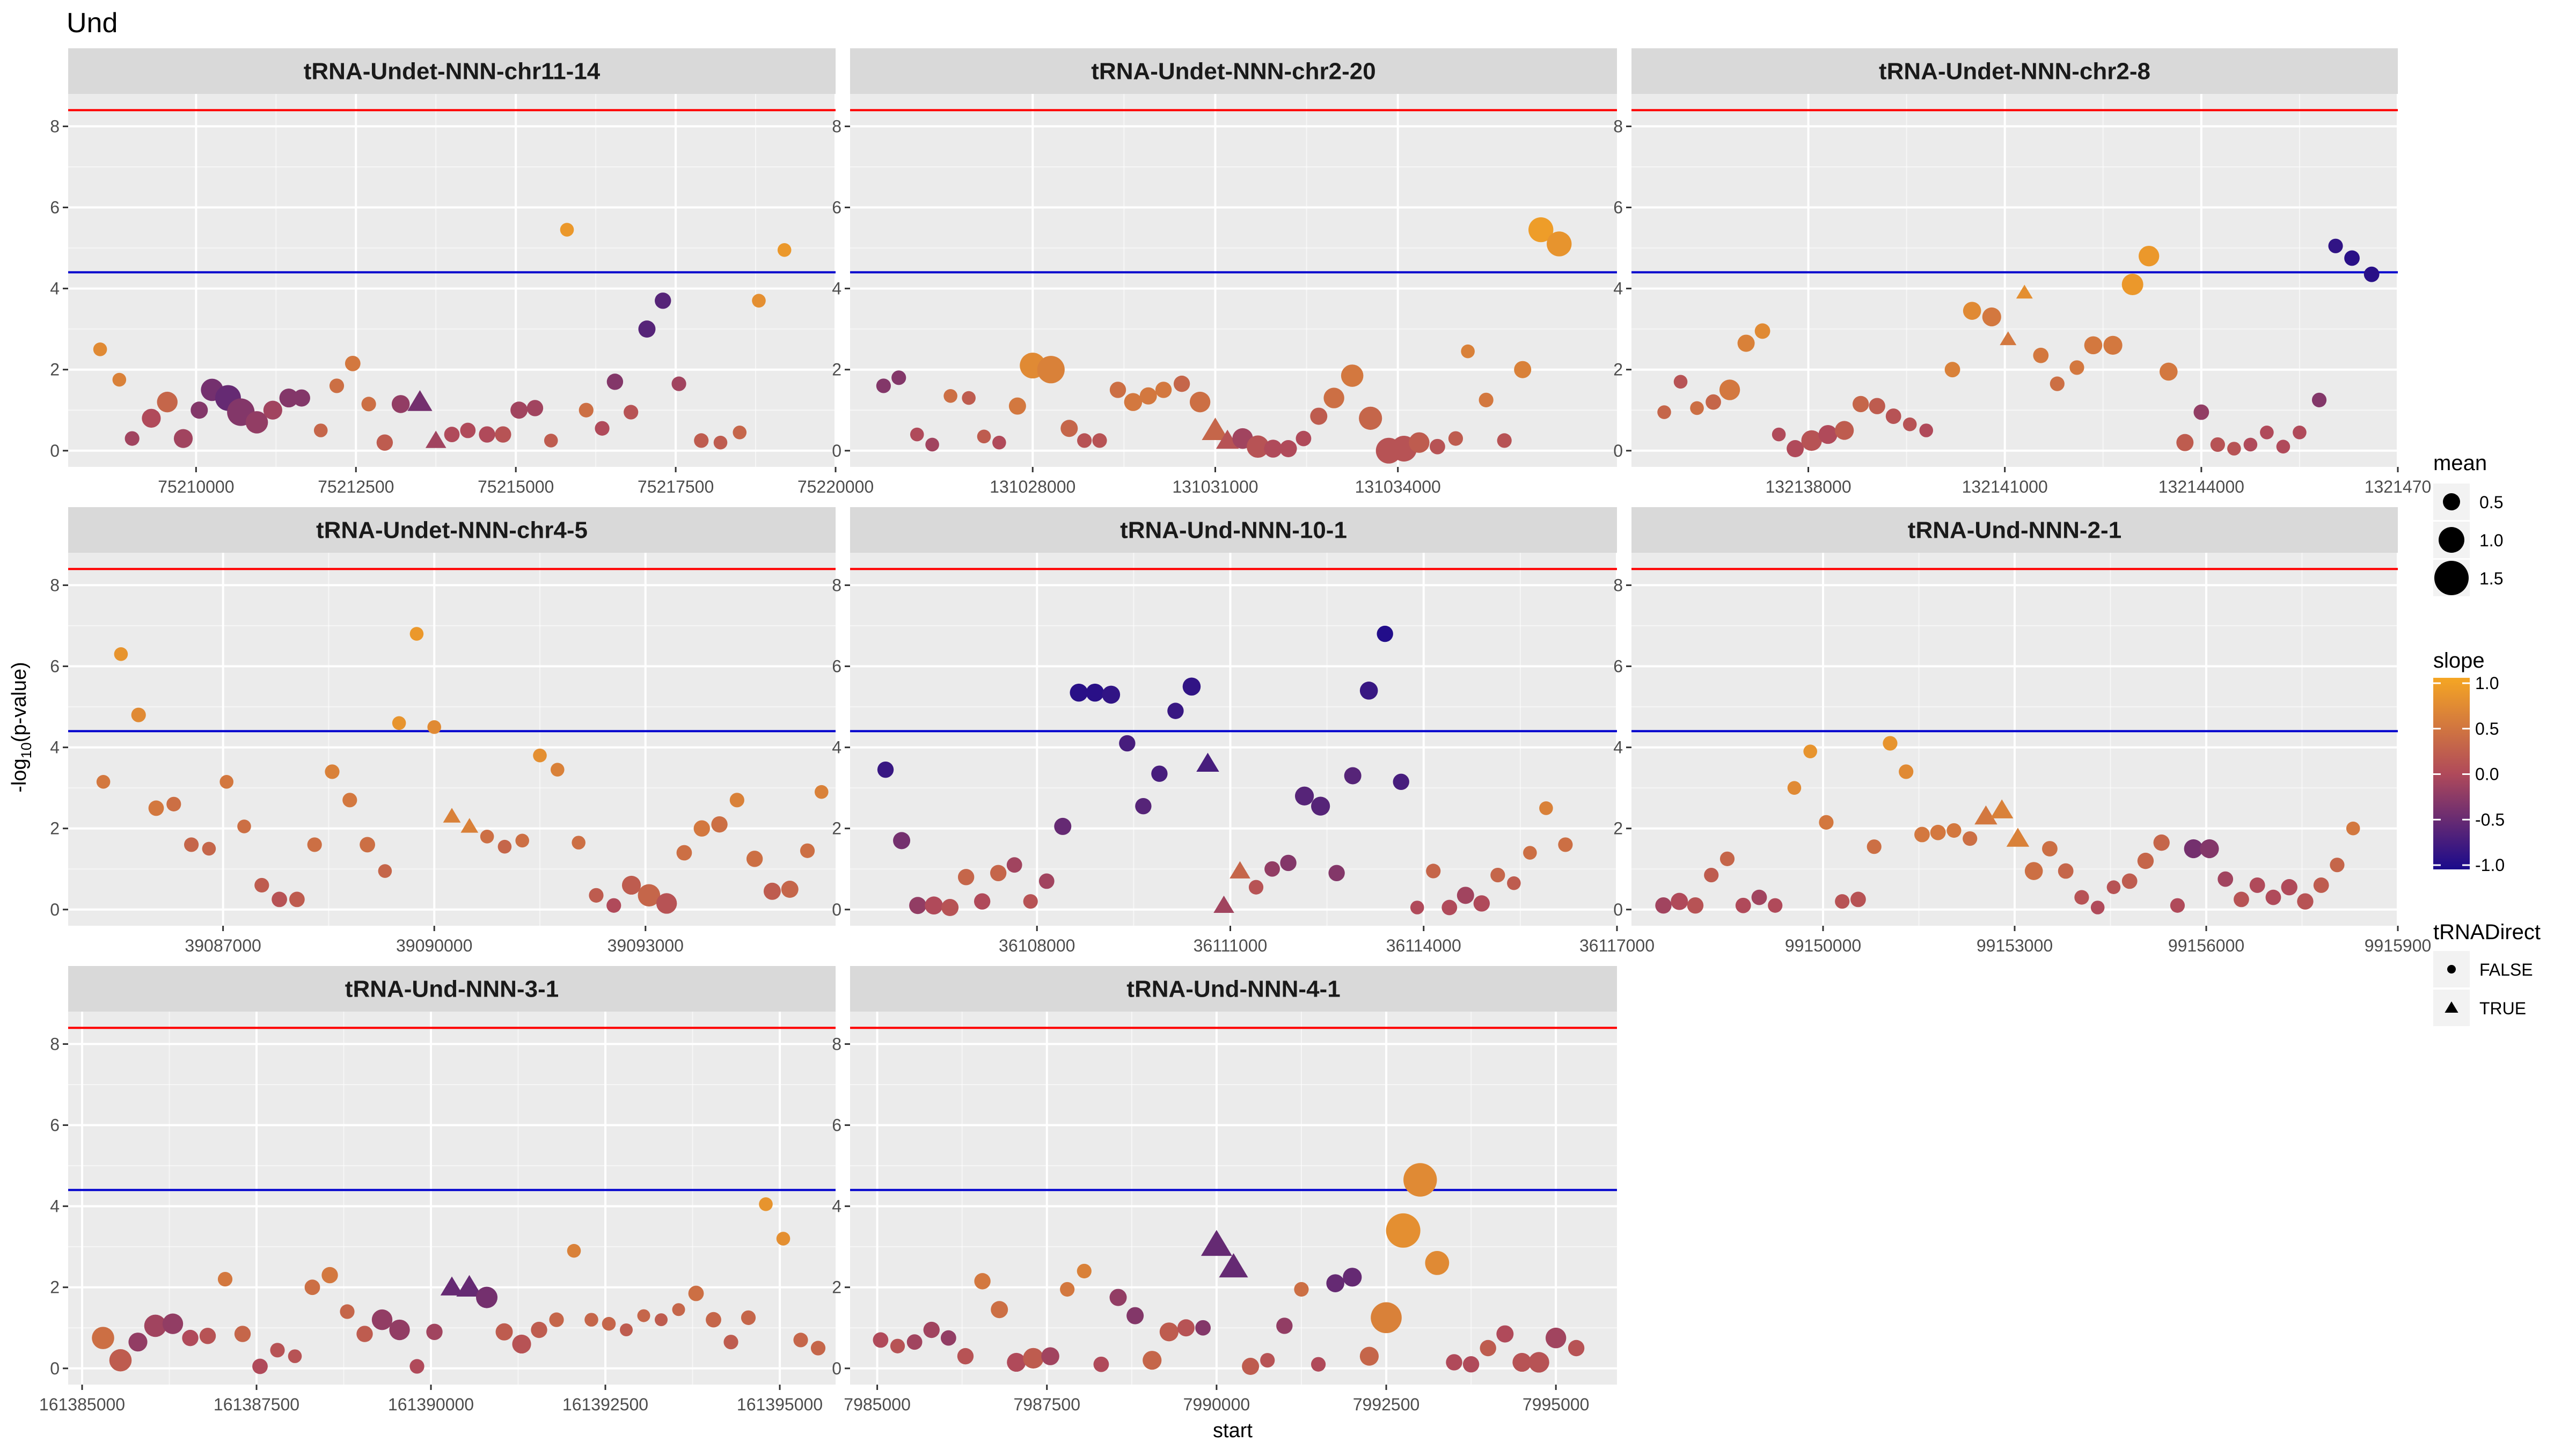 The height and width of the screenshot is (1449, 2576). I want to click on x-tick-label: 36108000, so click(1037, 945).